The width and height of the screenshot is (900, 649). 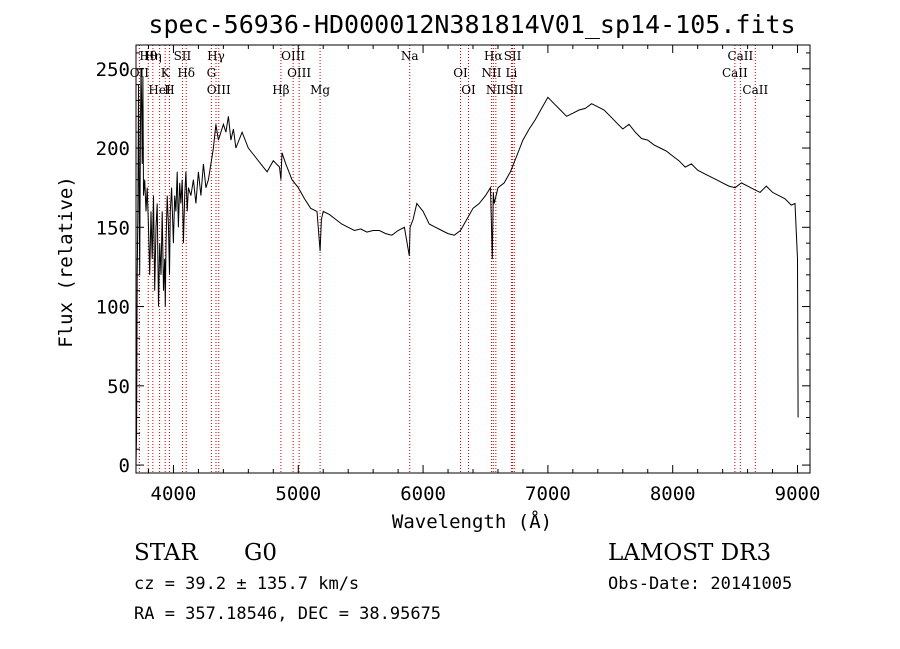 I want to click on spectral-line-label: Hθ, so click(x=148, y=56).